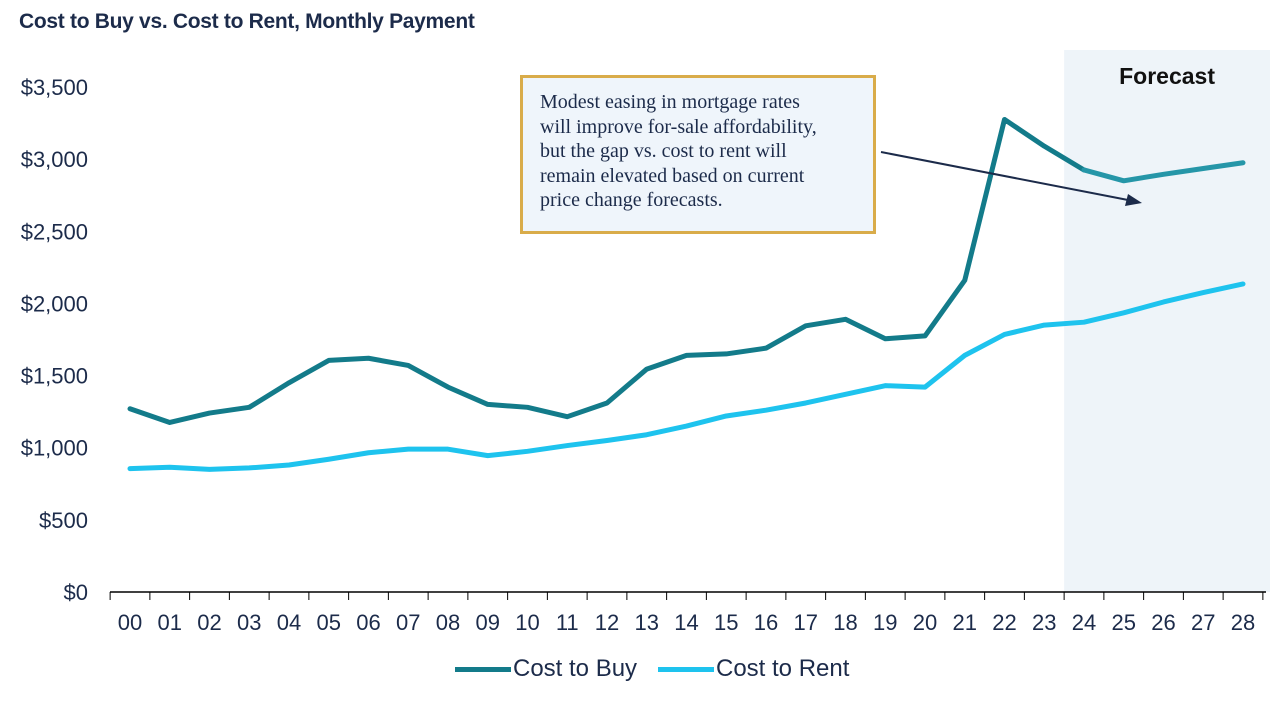 This screenshot has width=1280, height=706. Describe the element at coordinates (1243, 622) in the screenshot. I see `x-tick-label: 28` at that location.